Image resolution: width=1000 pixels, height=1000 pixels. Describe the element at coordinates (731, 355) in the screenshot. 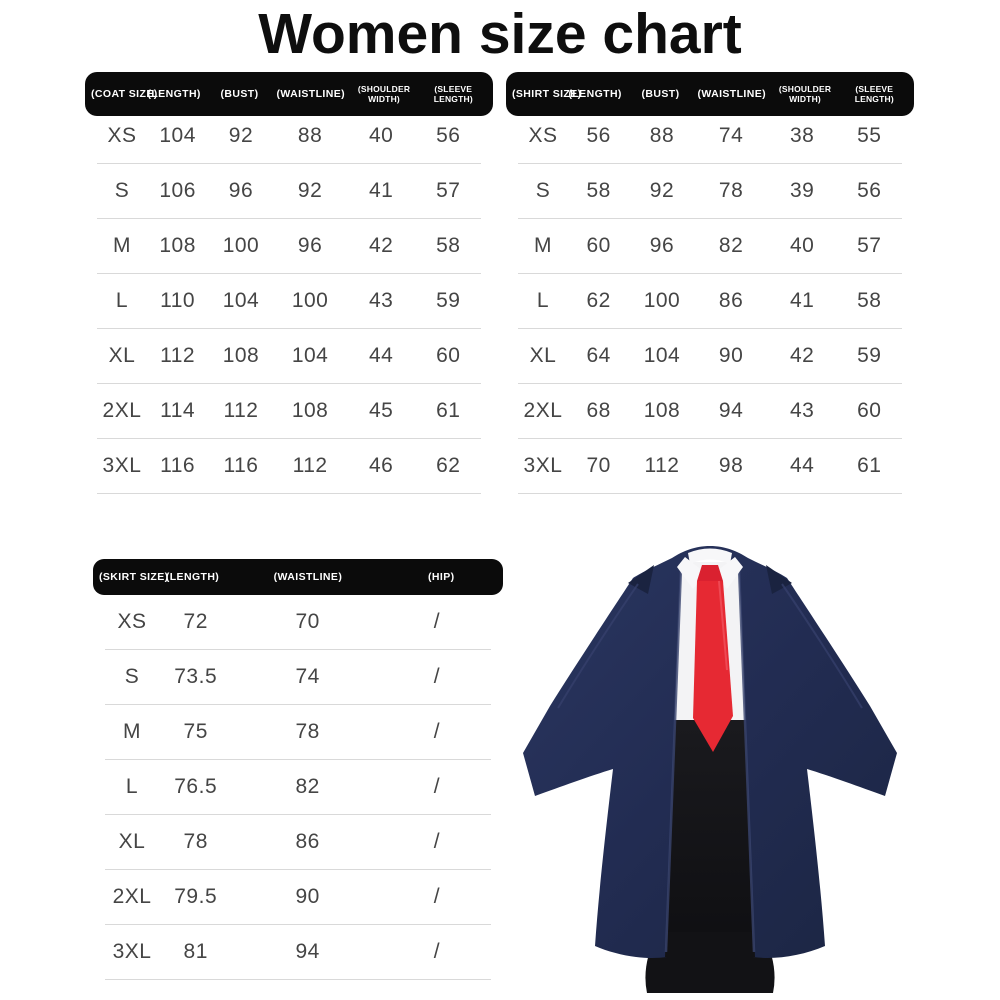

I see `size-value: 90` at that location.